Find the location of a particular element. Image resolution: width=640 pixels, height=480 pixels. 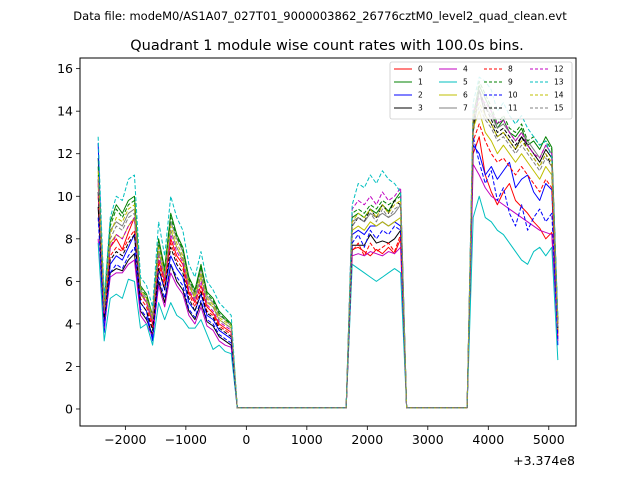

legend-label-7: 7 is located at coordinates (465, 108).